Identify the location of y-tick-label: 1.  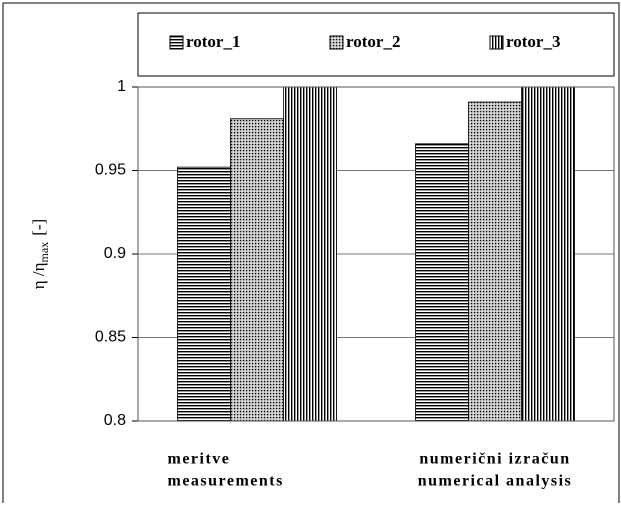
(121, 86).